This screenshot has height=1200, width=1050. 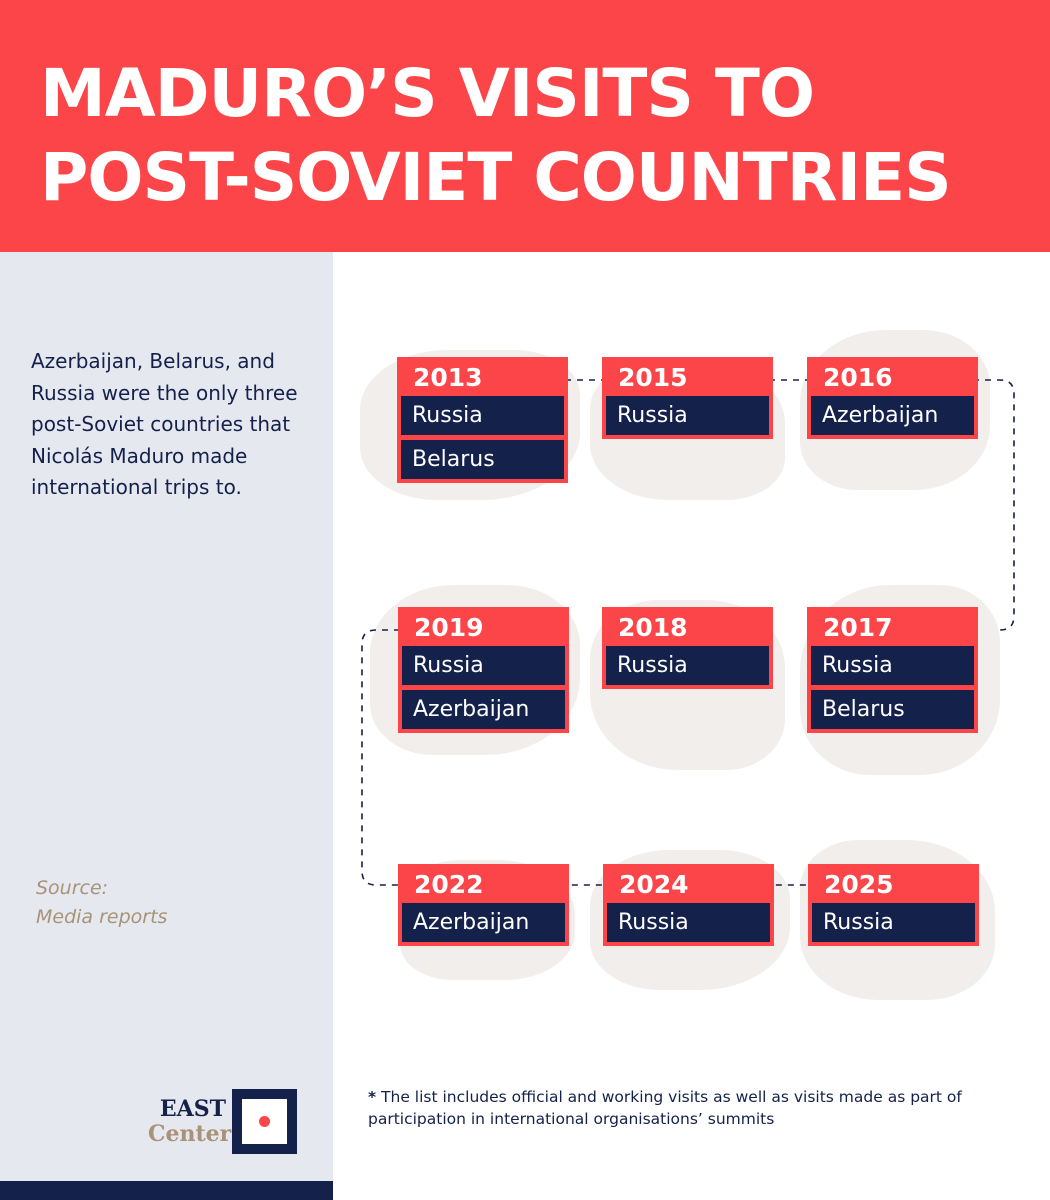 I want to click on page-title: MADURO’S VISITS TO POST-SOVIET COUNTRIES, so click(x=496, y=136).